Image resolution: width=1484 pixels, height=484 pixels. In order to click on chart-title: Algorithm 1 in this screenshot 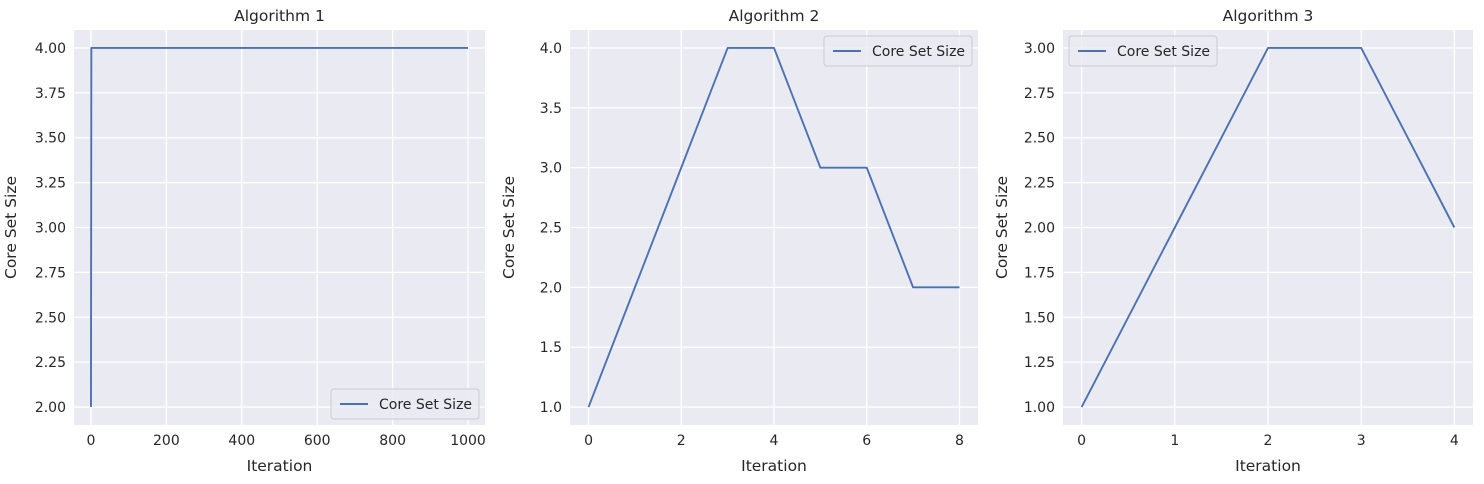, I will do `click(279, 16)`.